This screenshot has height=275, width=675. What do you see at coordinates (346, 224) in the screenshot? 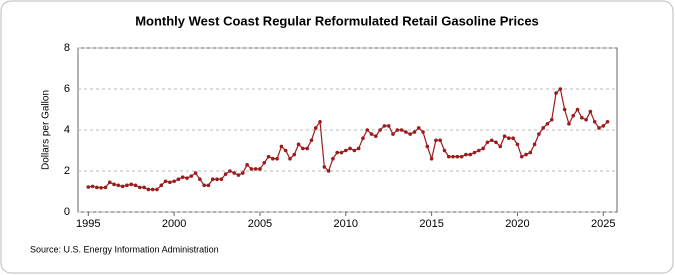
I see `x-tick-label: 2010` at bounding box center [346, 224].